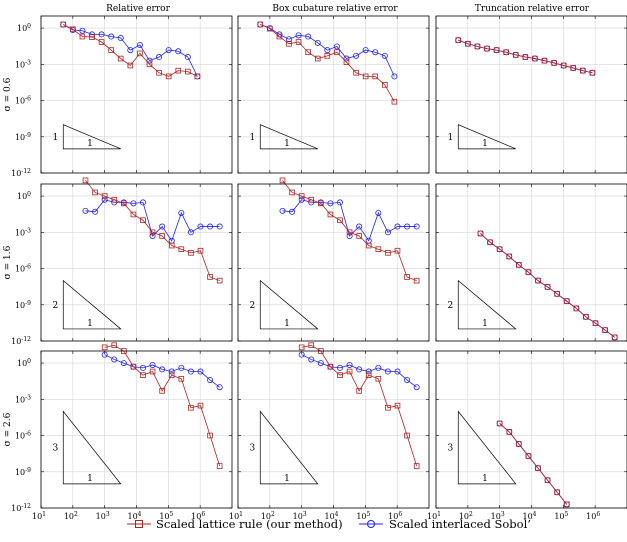 This screenshot has width=627, height=542. I want to click on y-tick-label: 100, so click(24, 28).